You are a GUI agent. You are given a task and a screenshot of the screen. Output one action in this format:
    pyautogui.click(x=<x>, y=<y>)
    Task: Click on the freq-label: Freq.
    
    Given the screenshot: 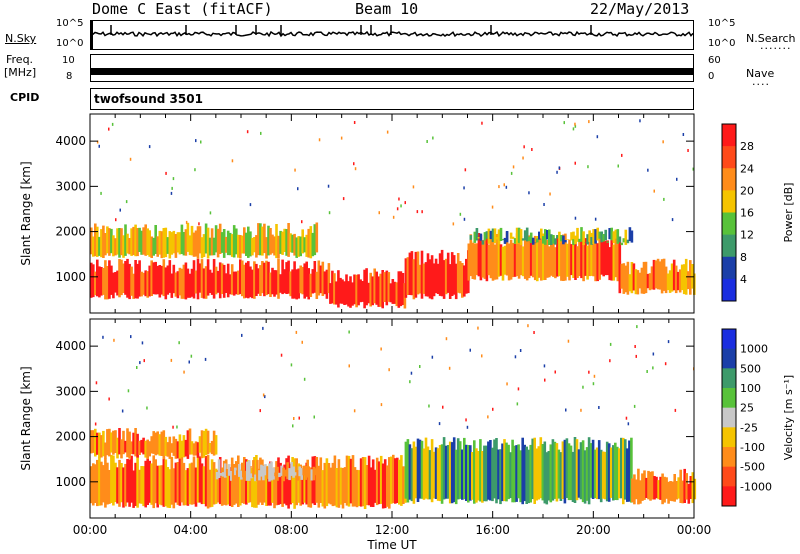 What is the action you would take?
    pyautogui.click(x=20, y=59)
    